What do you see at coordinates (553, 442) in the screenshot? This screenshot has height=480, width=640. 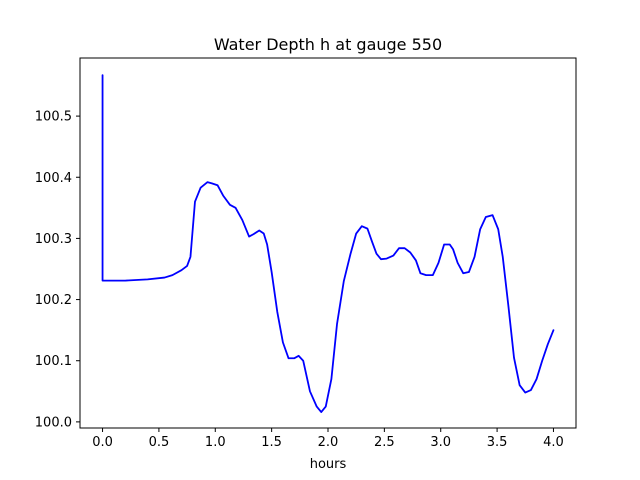 I see `x-tick-label: 4.0` at bounding box center [553, 442].